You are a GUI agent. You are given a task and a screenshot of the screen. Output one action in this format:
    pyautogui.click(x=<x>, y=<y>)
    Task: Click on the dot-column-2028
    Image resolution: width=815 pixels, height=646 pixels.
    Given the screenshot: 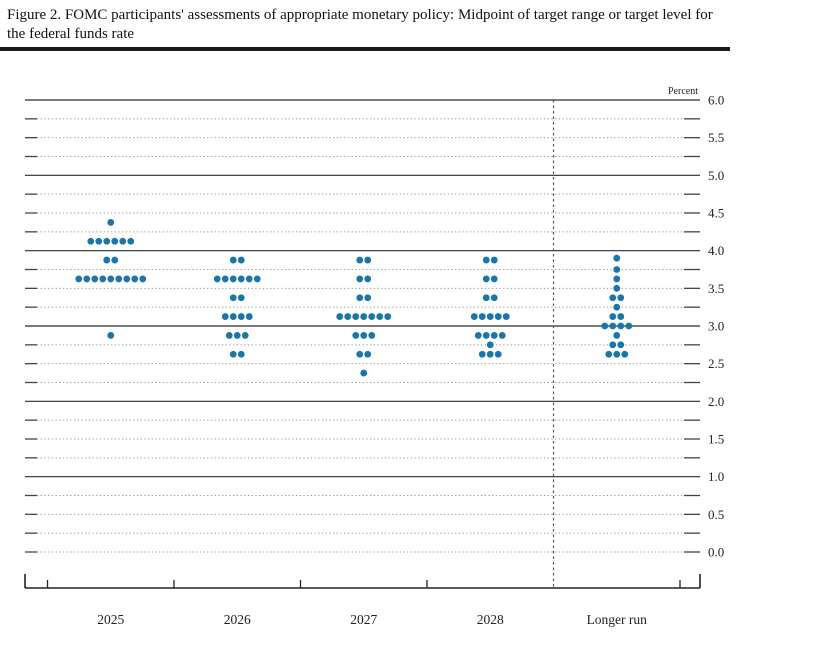 What is the action you would take?
    pyautogui.click(x=490, y=307)
    